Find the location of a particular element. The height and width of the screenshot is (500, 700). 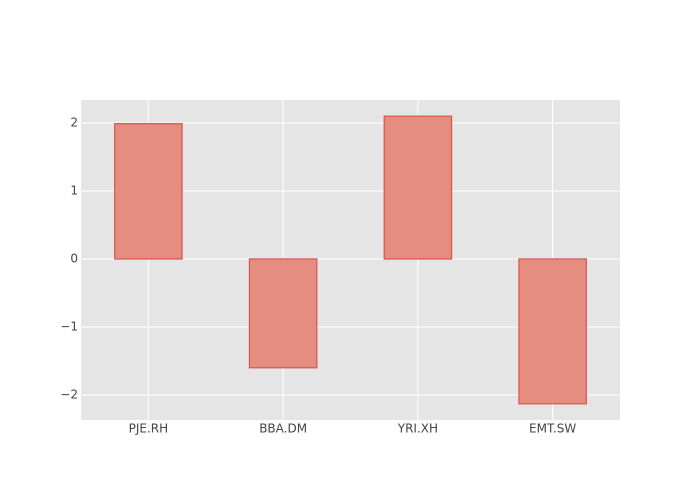

x-tick-label: EMT.SW is located at coordinates (552, 429).